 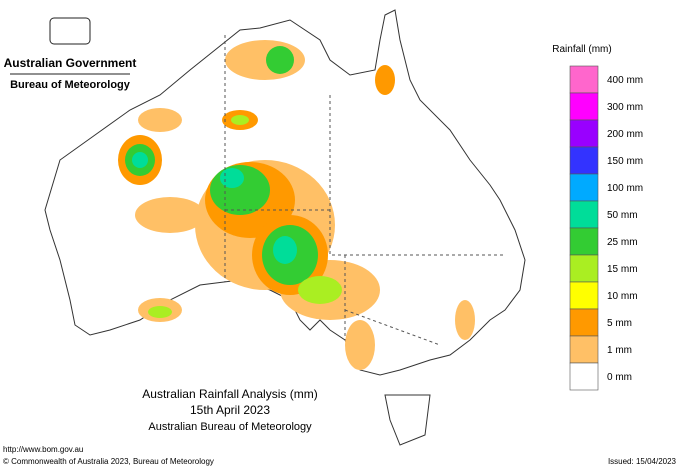 I want to click on legend-label: 300 mm, so click(x=625, y=107).